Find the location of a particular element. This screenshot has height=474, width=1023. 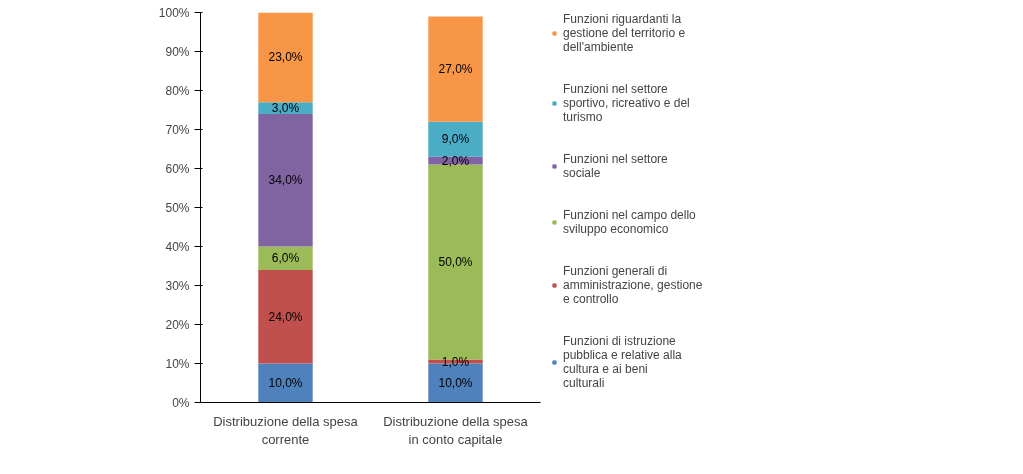

data-label: 23,0% is located at coordinates (285, 57).